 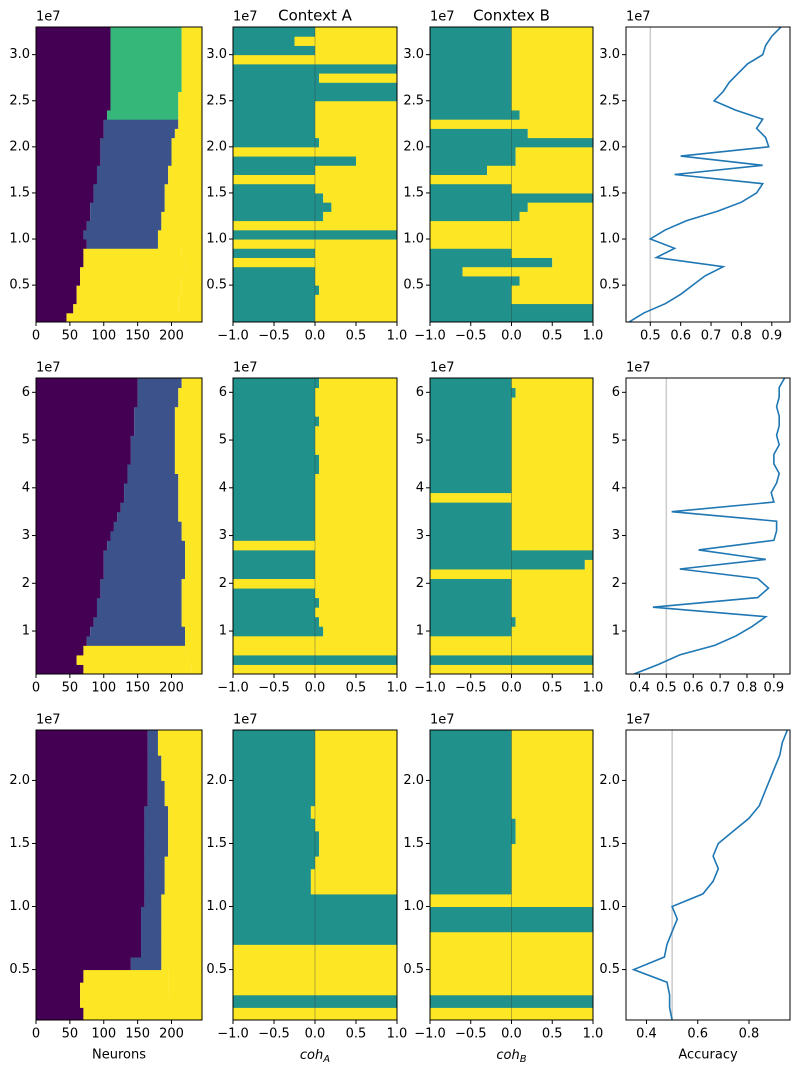 What do you see at coordinates (315, 688) in the screenshot?
I see `x-tick-label: 0.0` at bounding box center [315, 688].